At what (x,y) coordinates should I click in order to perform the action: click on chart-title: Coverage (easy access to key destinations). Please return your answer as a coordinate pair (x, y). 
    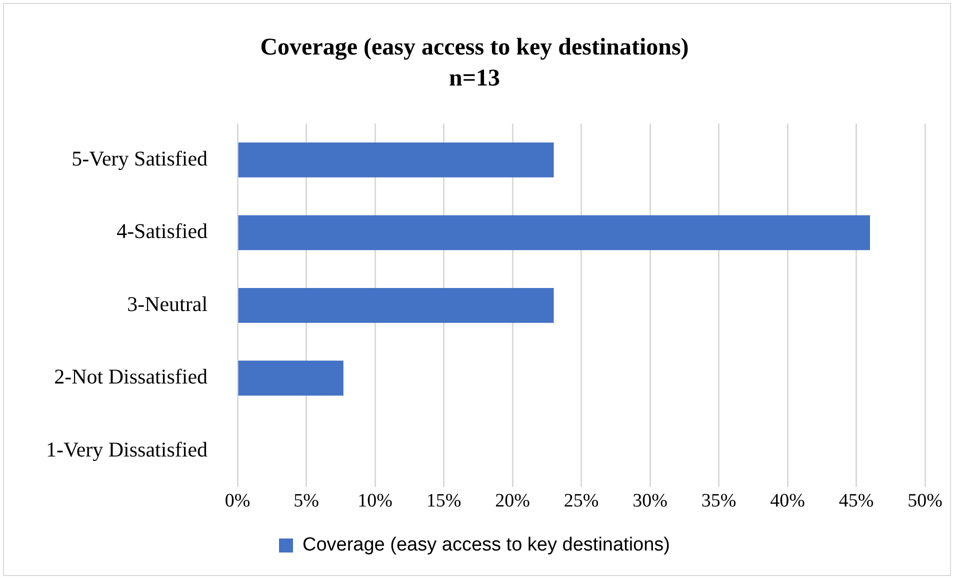
    Looking at the image, I should click on (474, 47).